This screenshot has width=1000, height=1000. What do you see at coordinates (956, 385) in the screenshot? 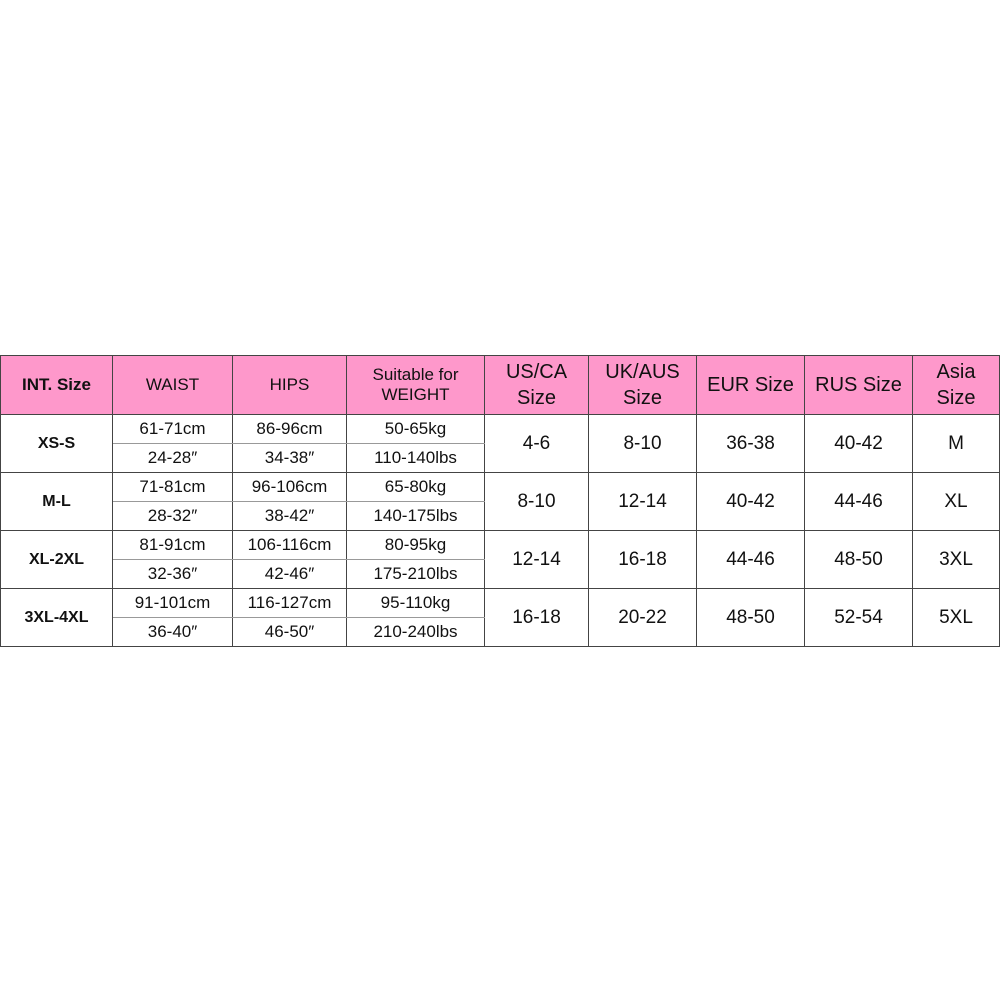
I see `header-asia: Asia Size` at bounding box center [956, 385].